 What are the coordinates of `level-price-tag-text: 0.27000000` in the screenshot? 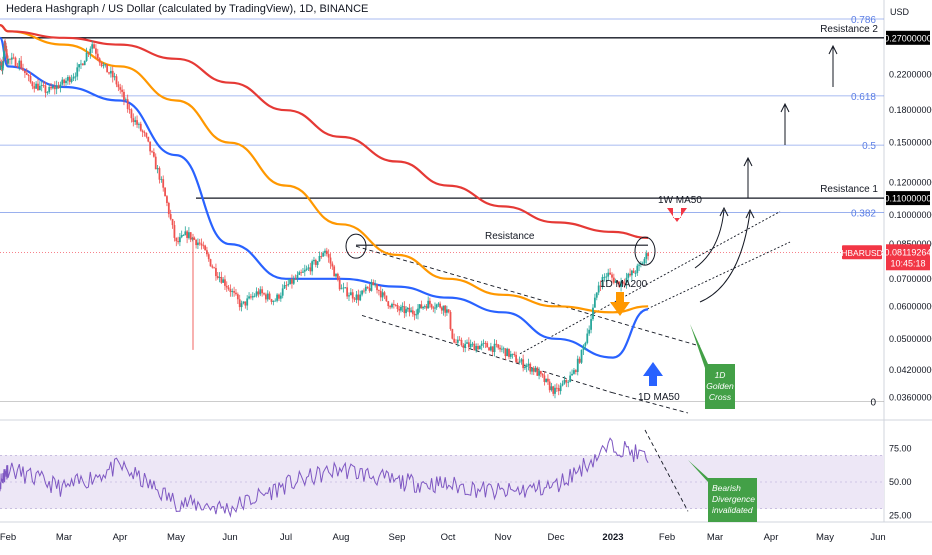 It's located at (908, 38).